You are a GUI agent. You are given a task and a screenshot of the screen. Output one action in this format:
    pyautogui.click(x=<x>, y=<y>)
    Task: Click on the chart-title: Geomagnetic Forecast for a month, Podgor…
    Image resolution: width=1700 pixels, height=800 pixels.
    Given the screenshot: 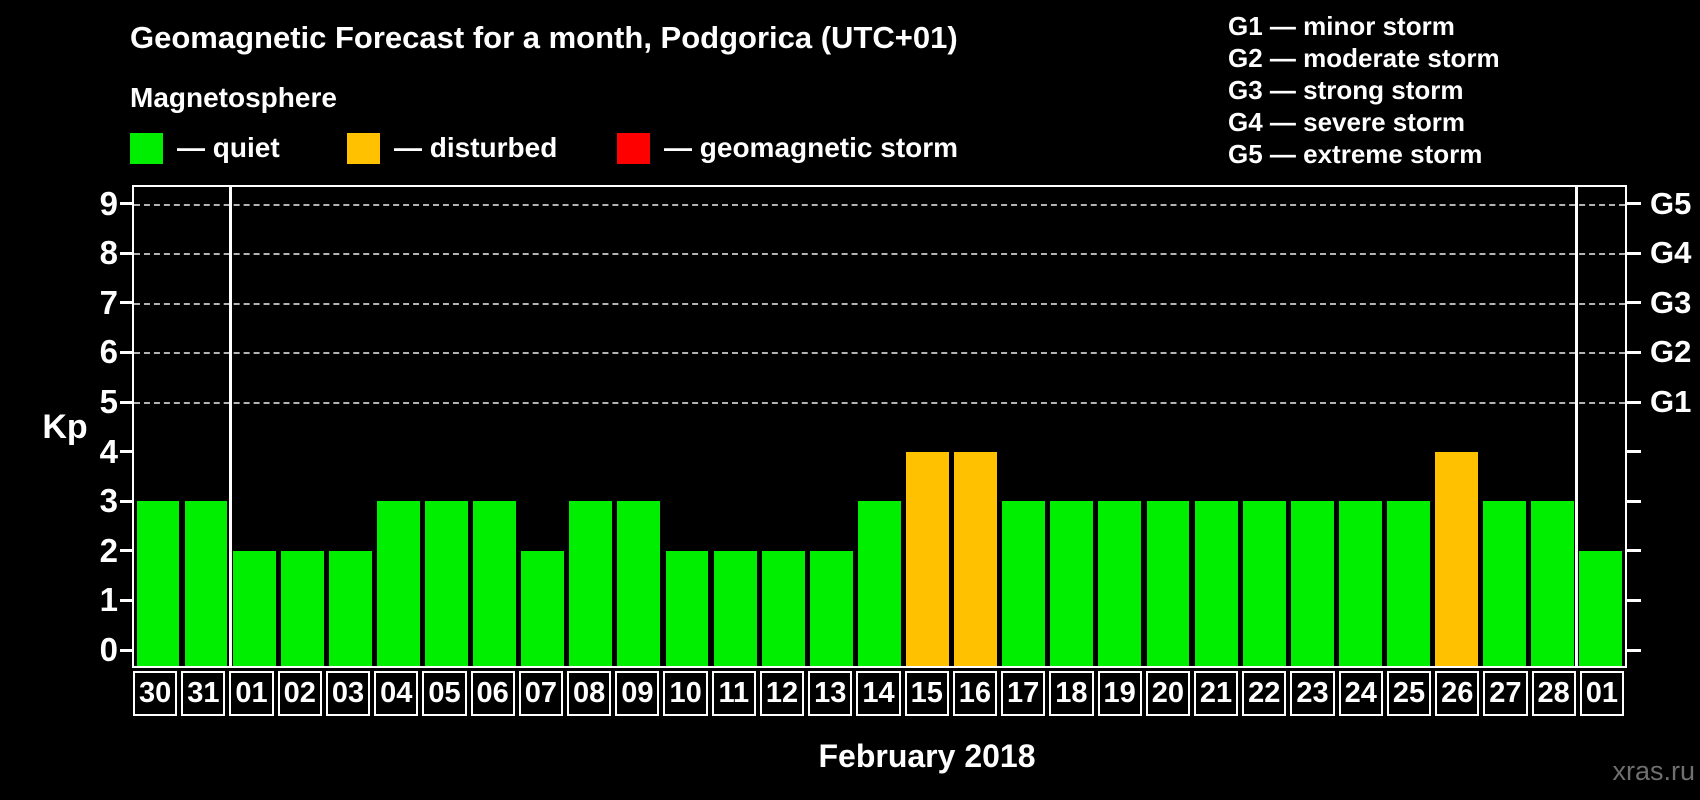 What is the action you would take?
    pyautogui.click(x=544, y=37)
    